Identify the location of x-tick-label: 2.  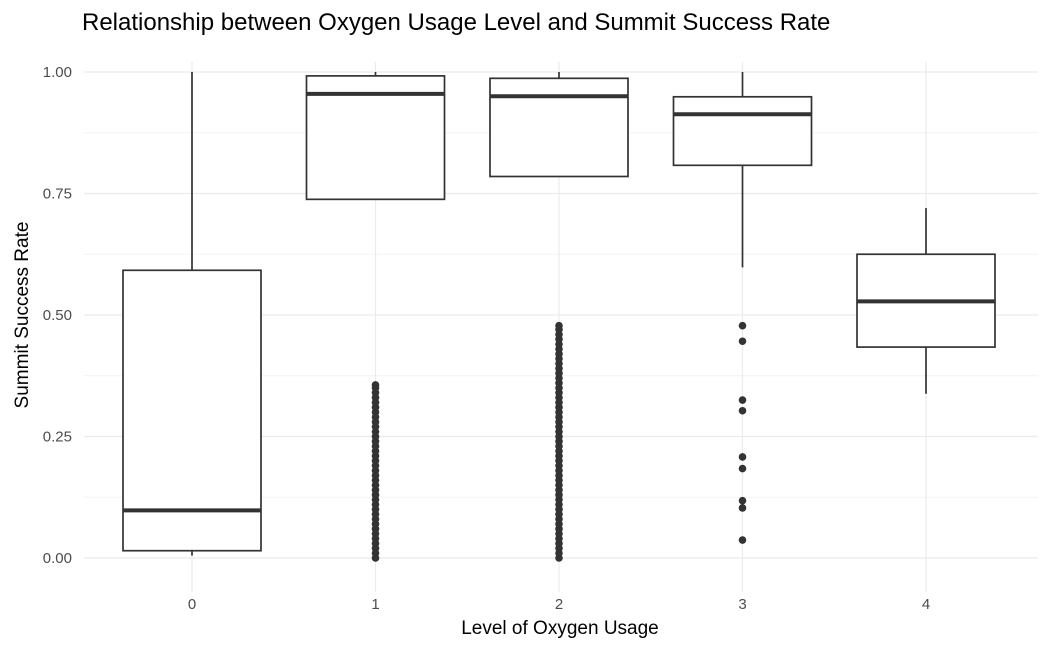
(559, 604).